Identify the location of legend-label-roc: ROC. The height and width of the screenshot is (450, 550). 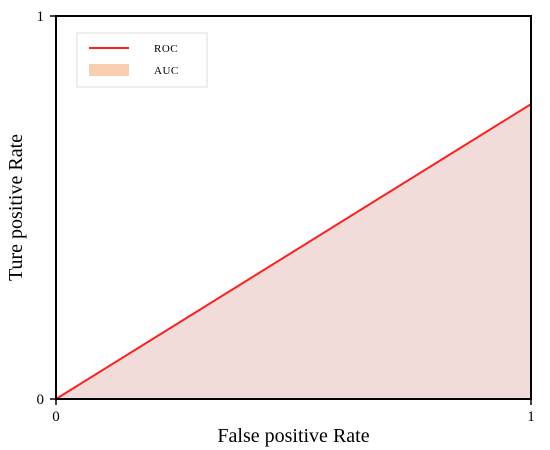
(166, 49).